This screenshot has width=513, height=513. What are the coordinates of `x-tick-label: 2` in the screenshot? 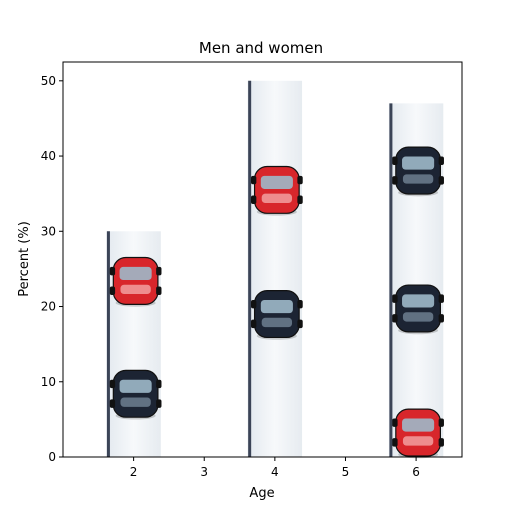 It's located at (134, 472).